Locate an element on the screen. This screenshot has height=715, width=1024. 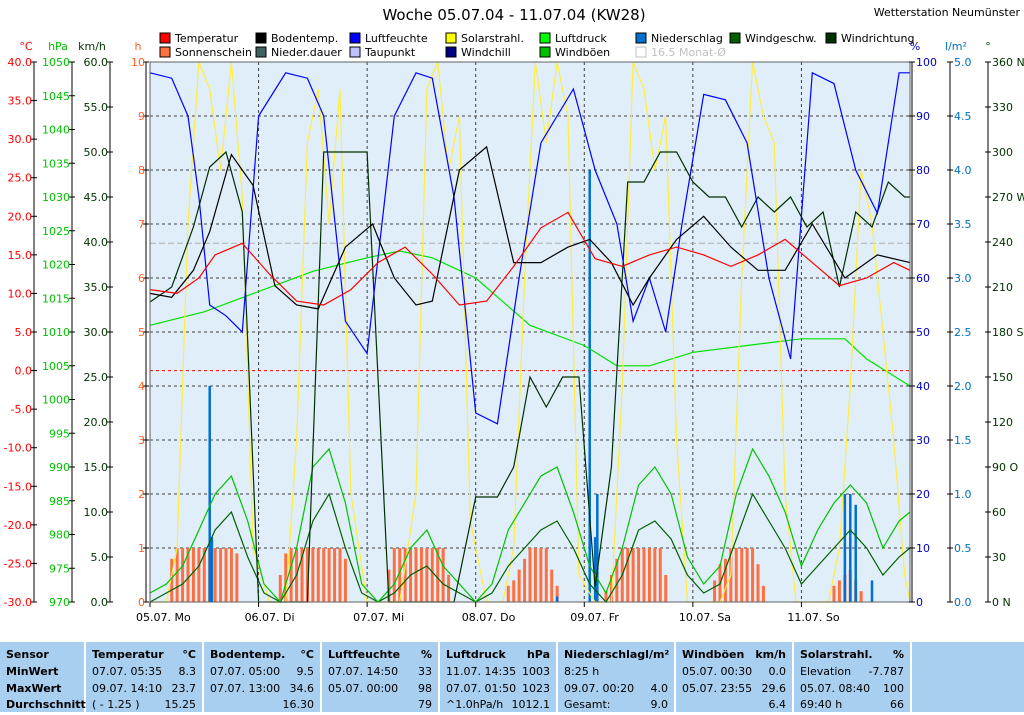
stats-header: Luftdruck hPa is located at coordinates (501, 656).